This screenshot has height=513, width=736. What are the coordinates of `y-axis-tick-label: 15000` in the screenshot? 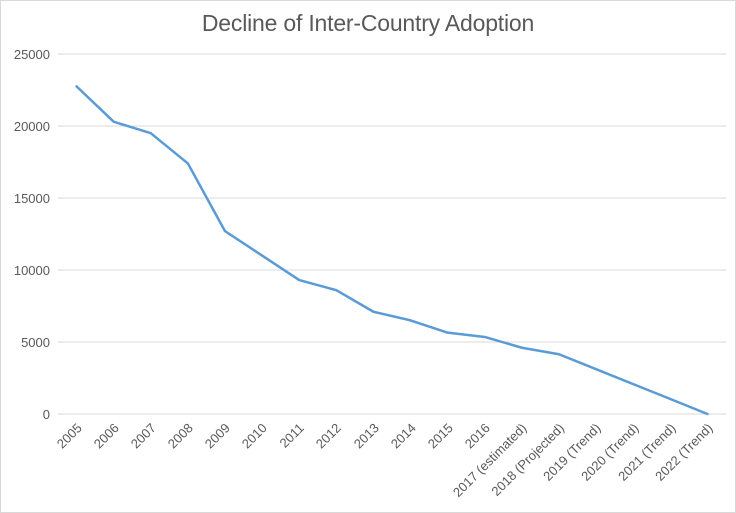 It's located at (31, 198).